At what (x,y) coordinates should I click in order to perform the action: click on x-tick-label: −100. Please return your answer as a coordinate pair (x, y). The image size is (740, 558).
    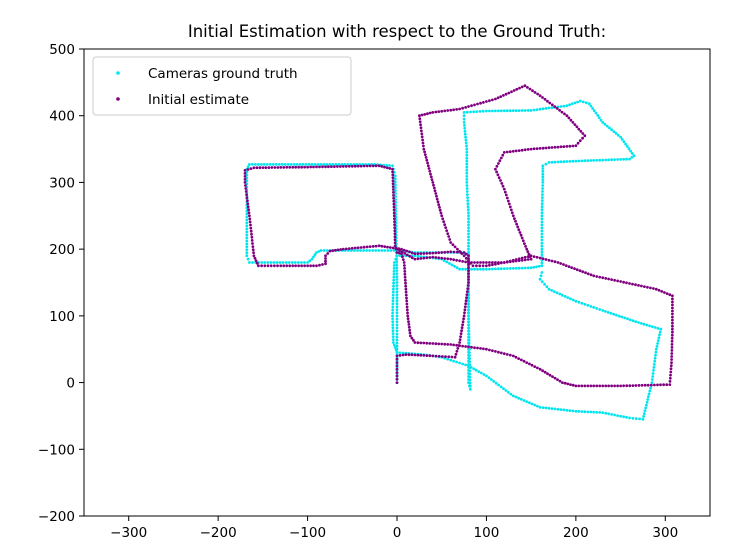
    Looking at the image, I should click on (307, 533).